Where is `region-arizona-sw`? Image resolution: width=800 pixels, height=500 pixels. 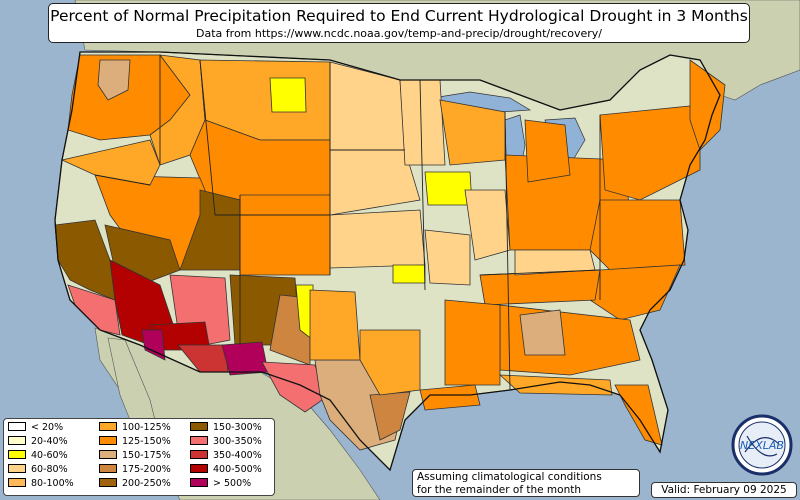
region-arizona-sw is located at coordinates (153, 345).